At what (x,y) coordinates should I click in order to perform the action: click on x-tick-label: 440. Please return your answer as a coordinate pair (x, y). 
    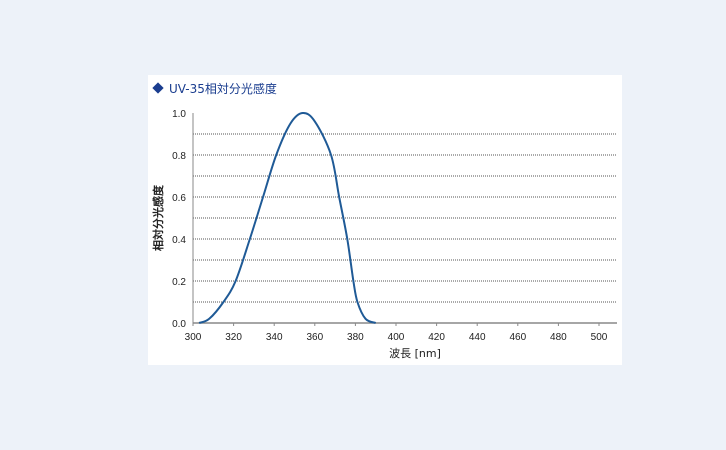
    Looking at the image, I should click on (477, 337).